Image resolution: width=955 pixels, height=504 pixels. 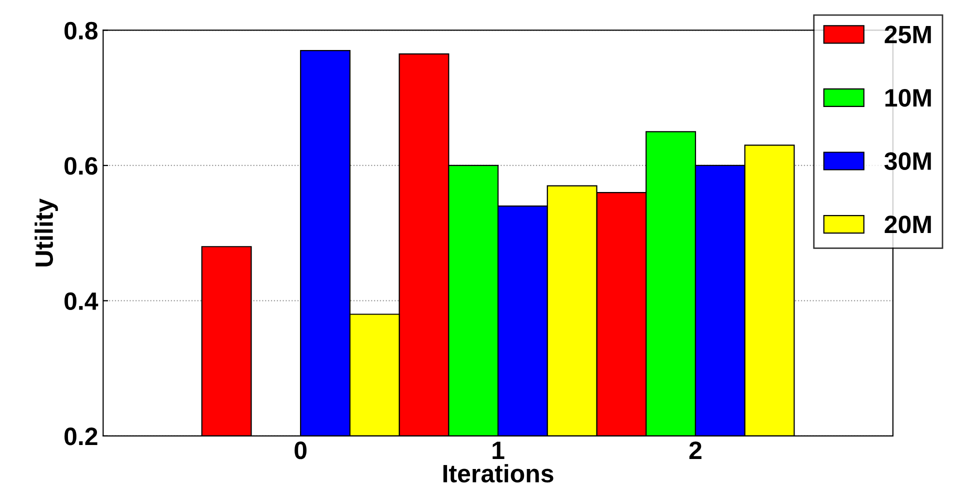 I want to click on y-tick-label: 0.8, so click(x=81, y=31).